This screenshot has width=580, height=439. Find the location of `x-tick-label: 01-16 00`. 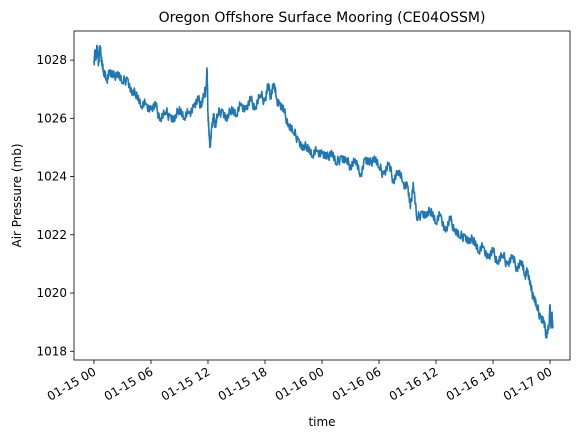

x-tick-label: 01-16 00 is located at coordinates (300, 383).